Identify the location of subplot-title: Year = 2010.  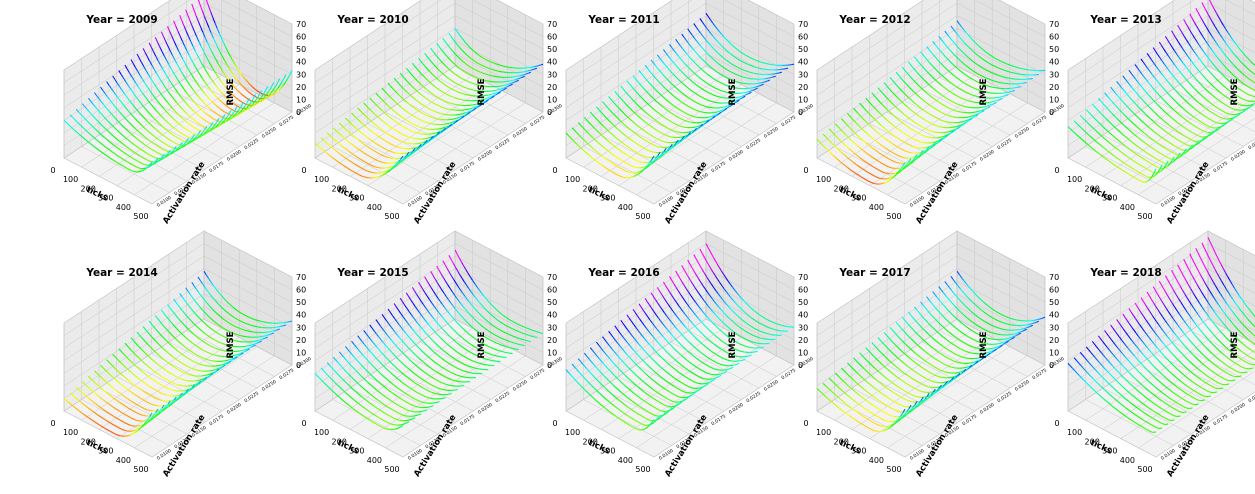
(372, 20).